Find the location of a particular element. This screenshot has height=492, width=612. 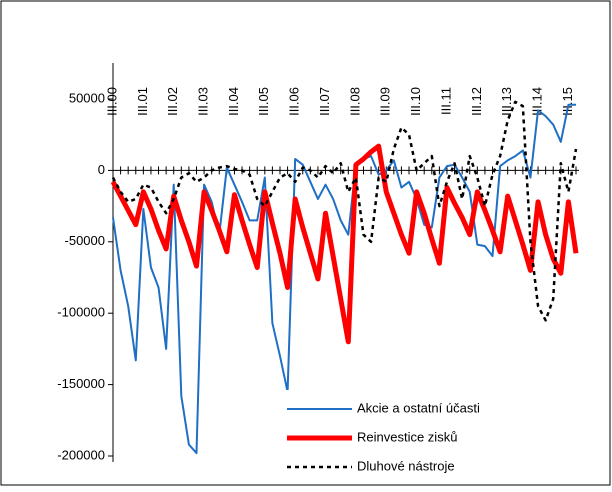

x-tick-label: III.06 is located at coordinates (294, 101).